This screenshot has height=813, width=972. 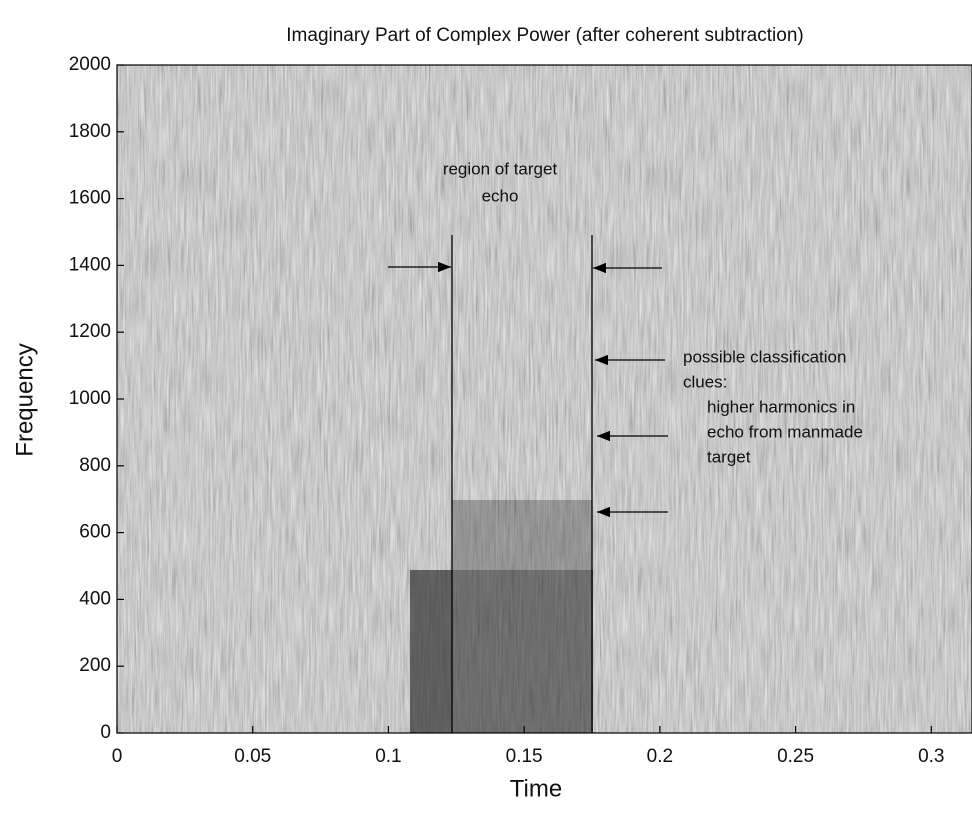 I want to click on x-tick-label: 0.1, so click(x=388, y=756).